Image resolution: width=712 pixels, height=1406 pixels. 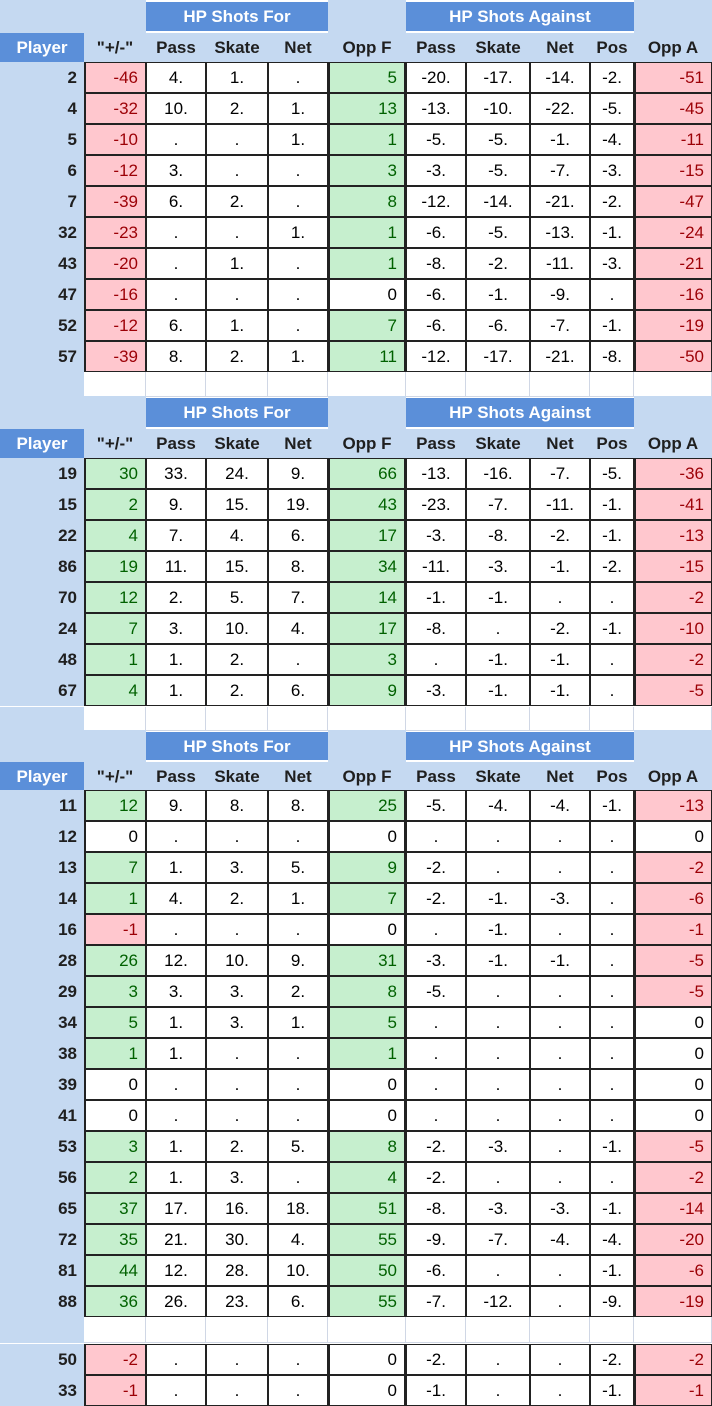 I want to click on shots-against-skate-cell: -17., so click(x=498, y=77).